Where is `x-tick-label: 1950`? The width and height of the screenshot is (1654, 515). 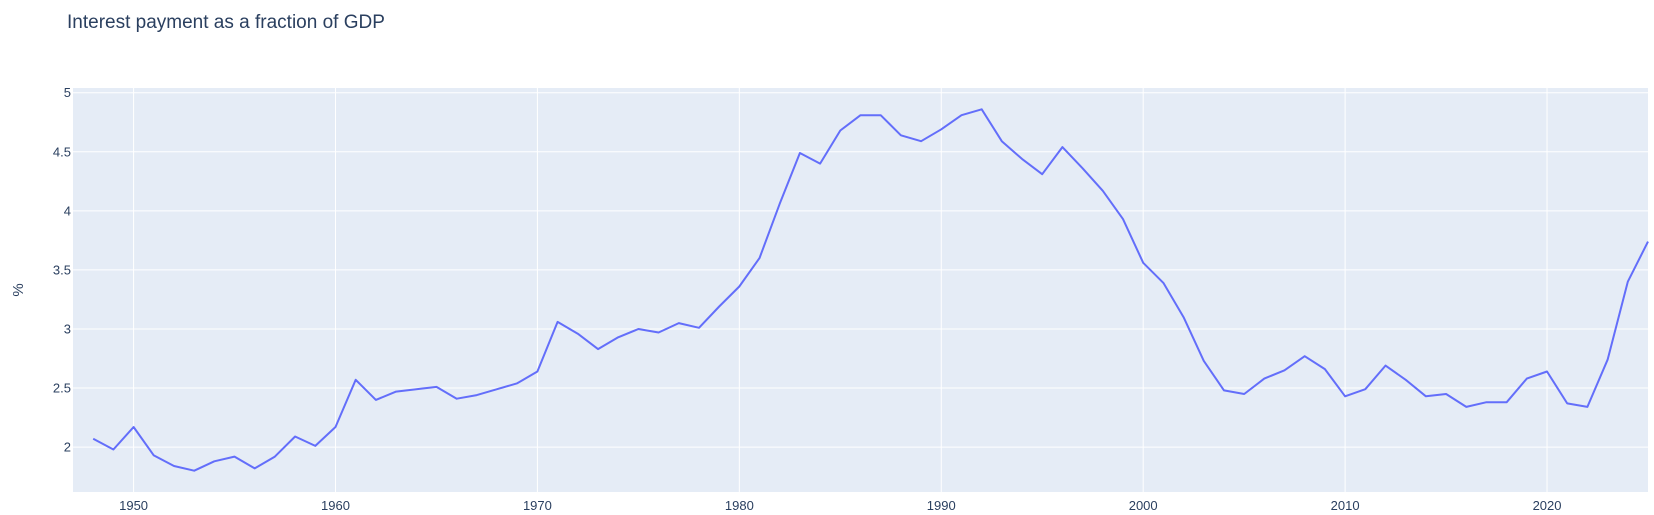
x-tick-label: 1950 is located at coordinates (133, 505).